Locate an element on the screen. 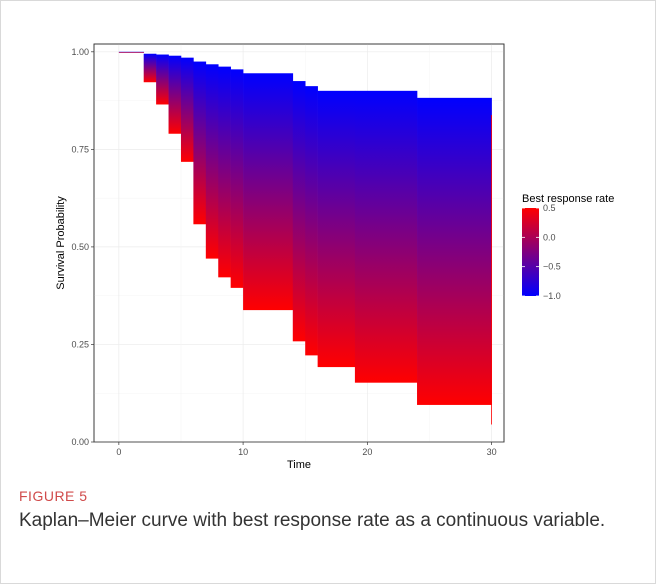 The height and width of the screenshot is (584, 656). x-tick-label: 0 is located at coordinates (118, 452).